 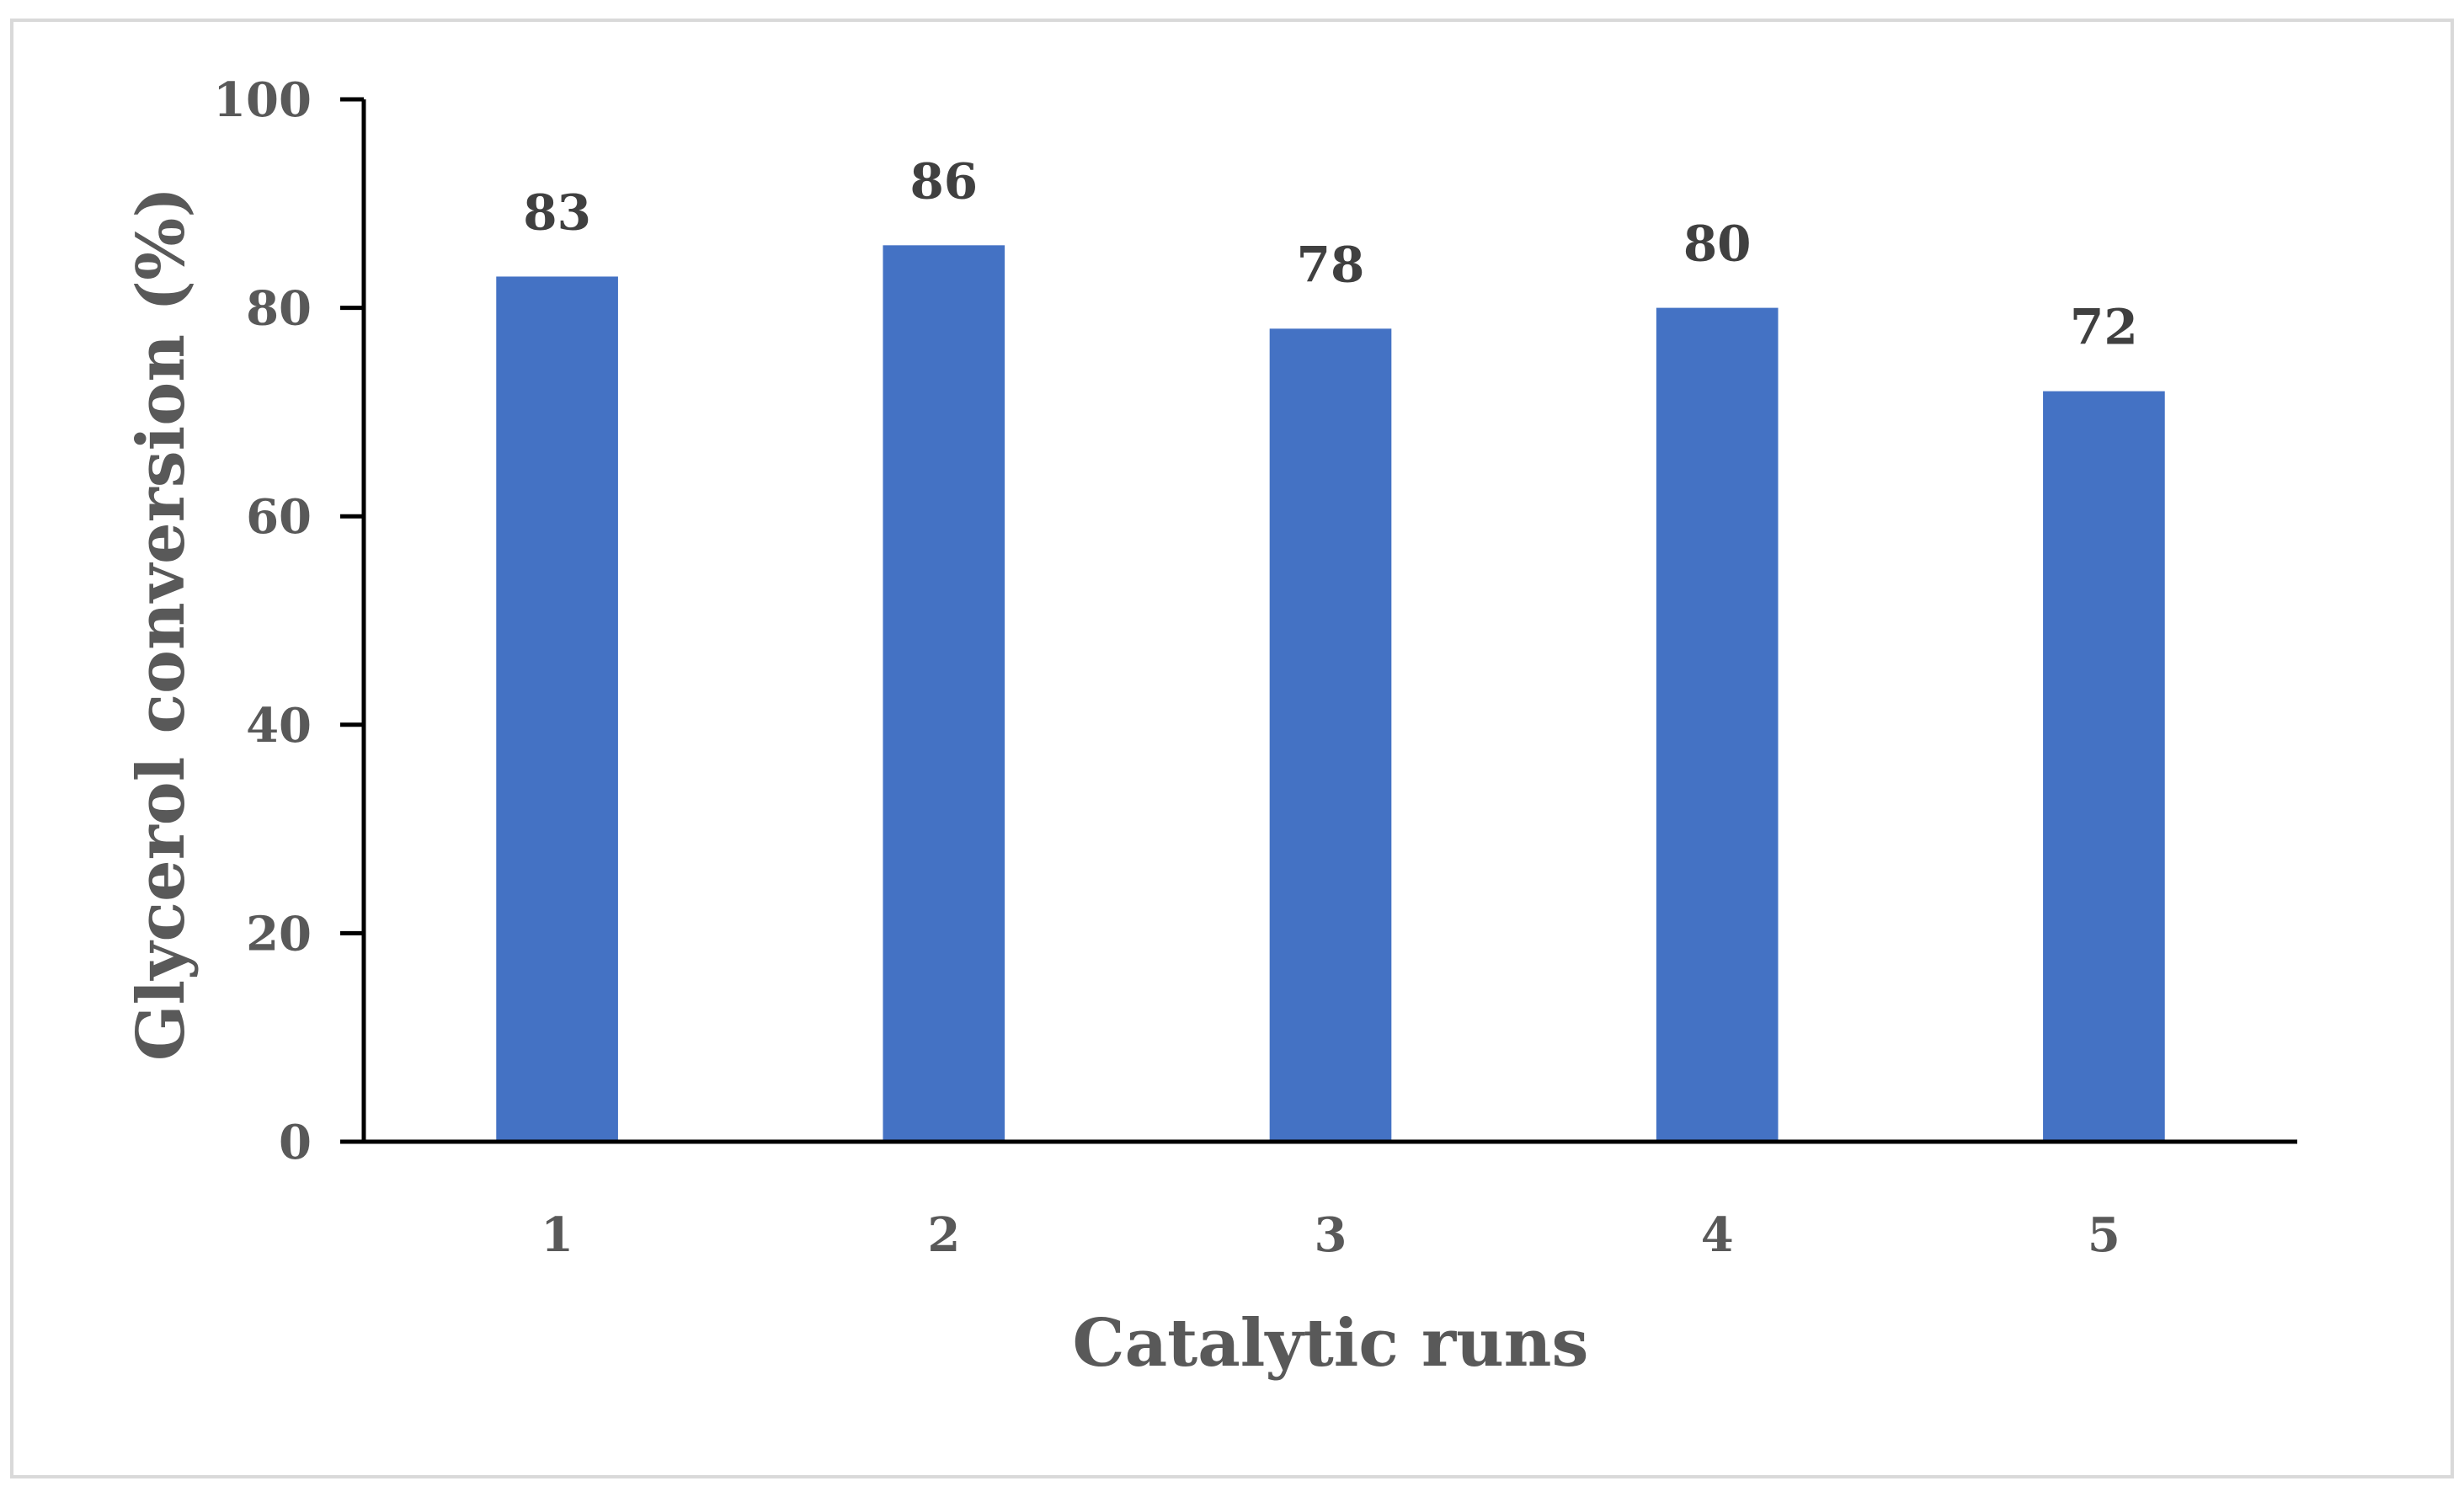 I want to click on y-tick-label: 100, so click(x=262, y=100).